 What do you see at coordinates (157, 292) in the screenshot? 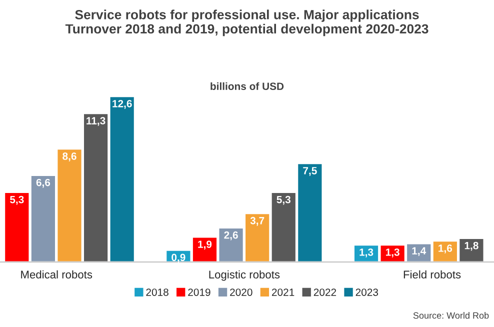
I see `legend-label: 2018` at bounding box center [157, 292].